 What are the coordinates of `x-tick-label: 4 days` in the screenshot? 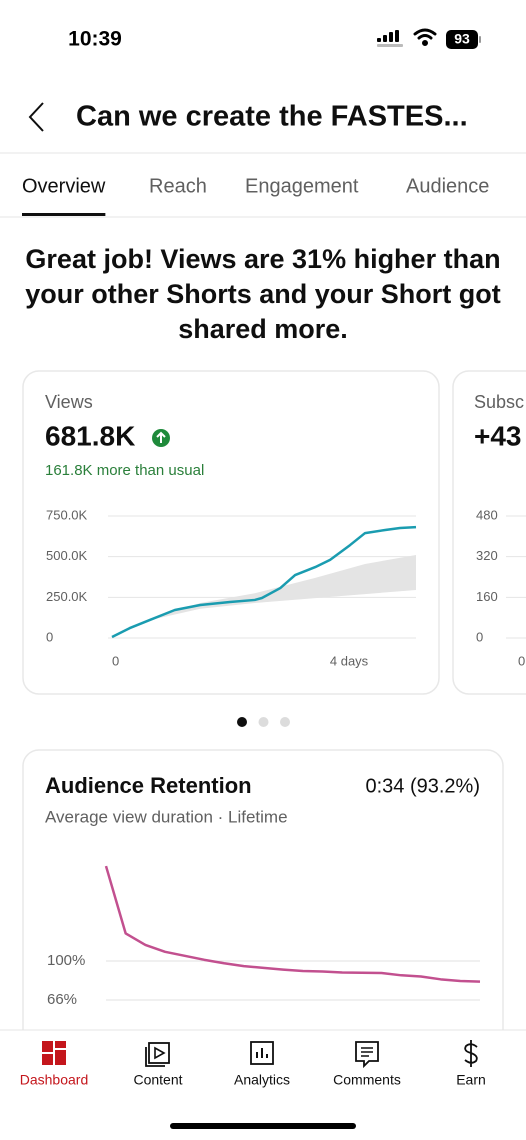 It's located at (349, 660).